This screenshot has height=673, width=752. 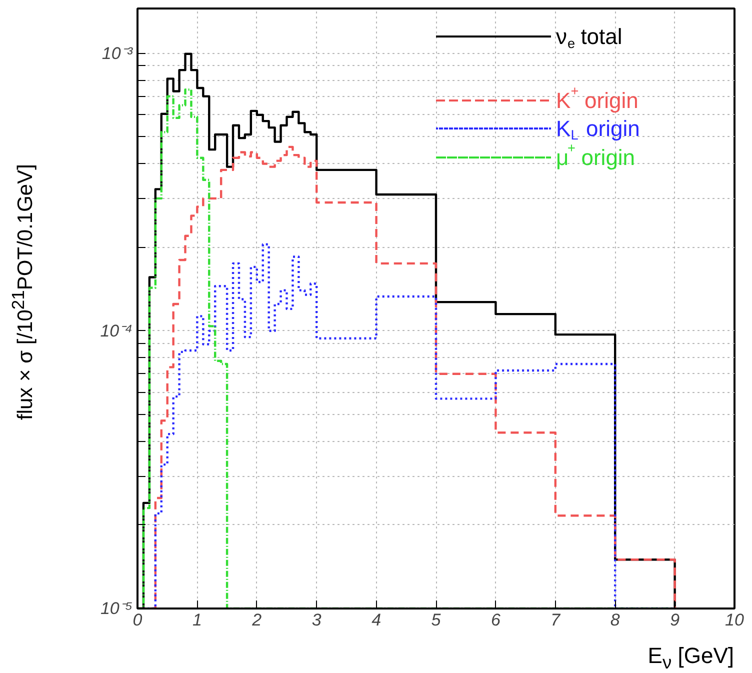 What do you see at coordinates (597, 98) in the screenshot?
I see `text: K+ origin` at bounding box center [597, 98].